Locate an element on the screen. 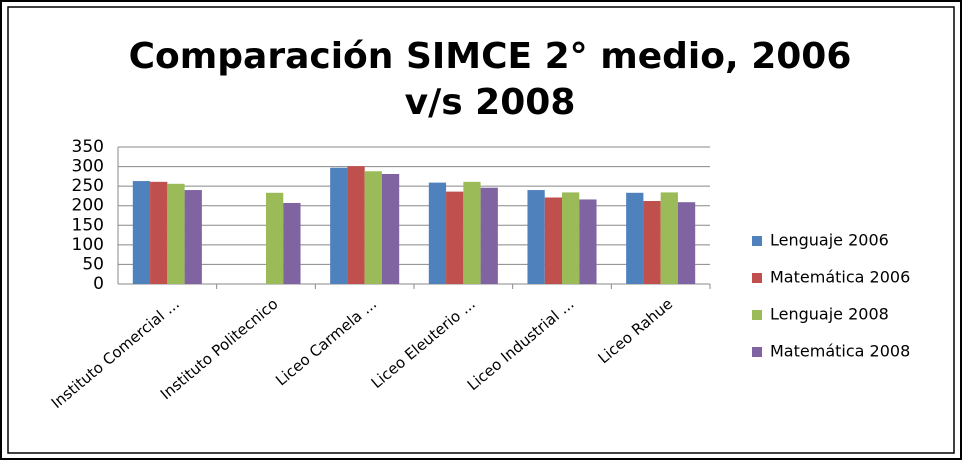  y-tick-label: 200 is located at coordinates (88, 206).